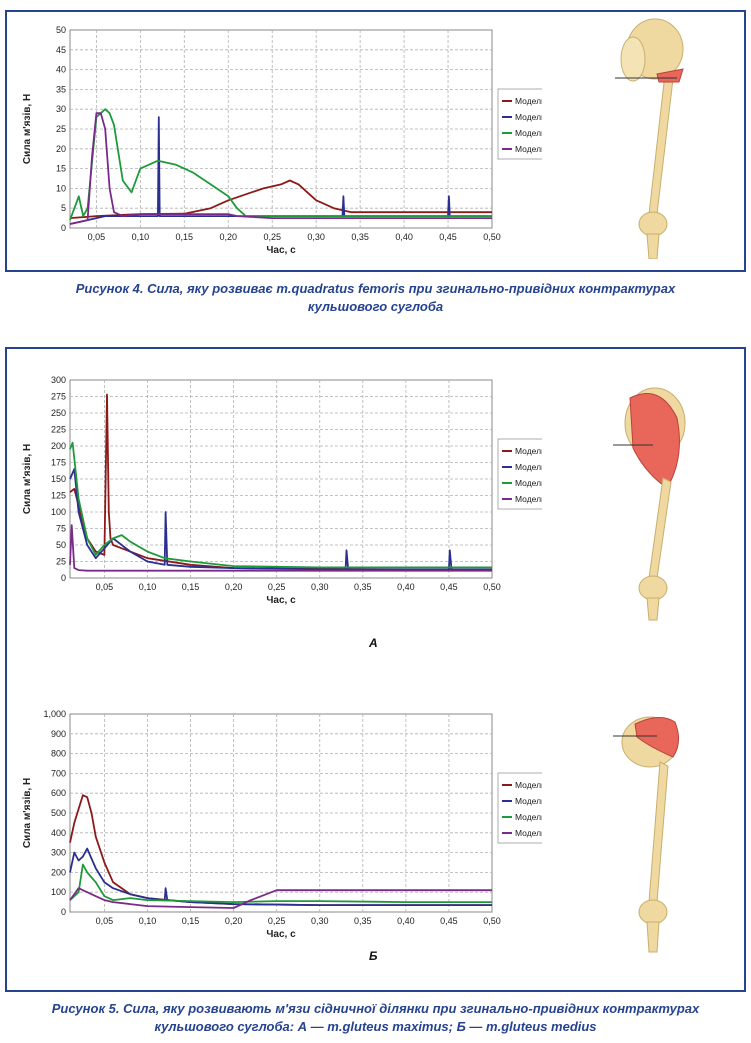 Image resolution: width=751 pixels, height=1043 pixels. What do you see at coordinates (58, 479) in the screenshot?
I see `y-tick-label: 150` at bounding box center [58, 479].